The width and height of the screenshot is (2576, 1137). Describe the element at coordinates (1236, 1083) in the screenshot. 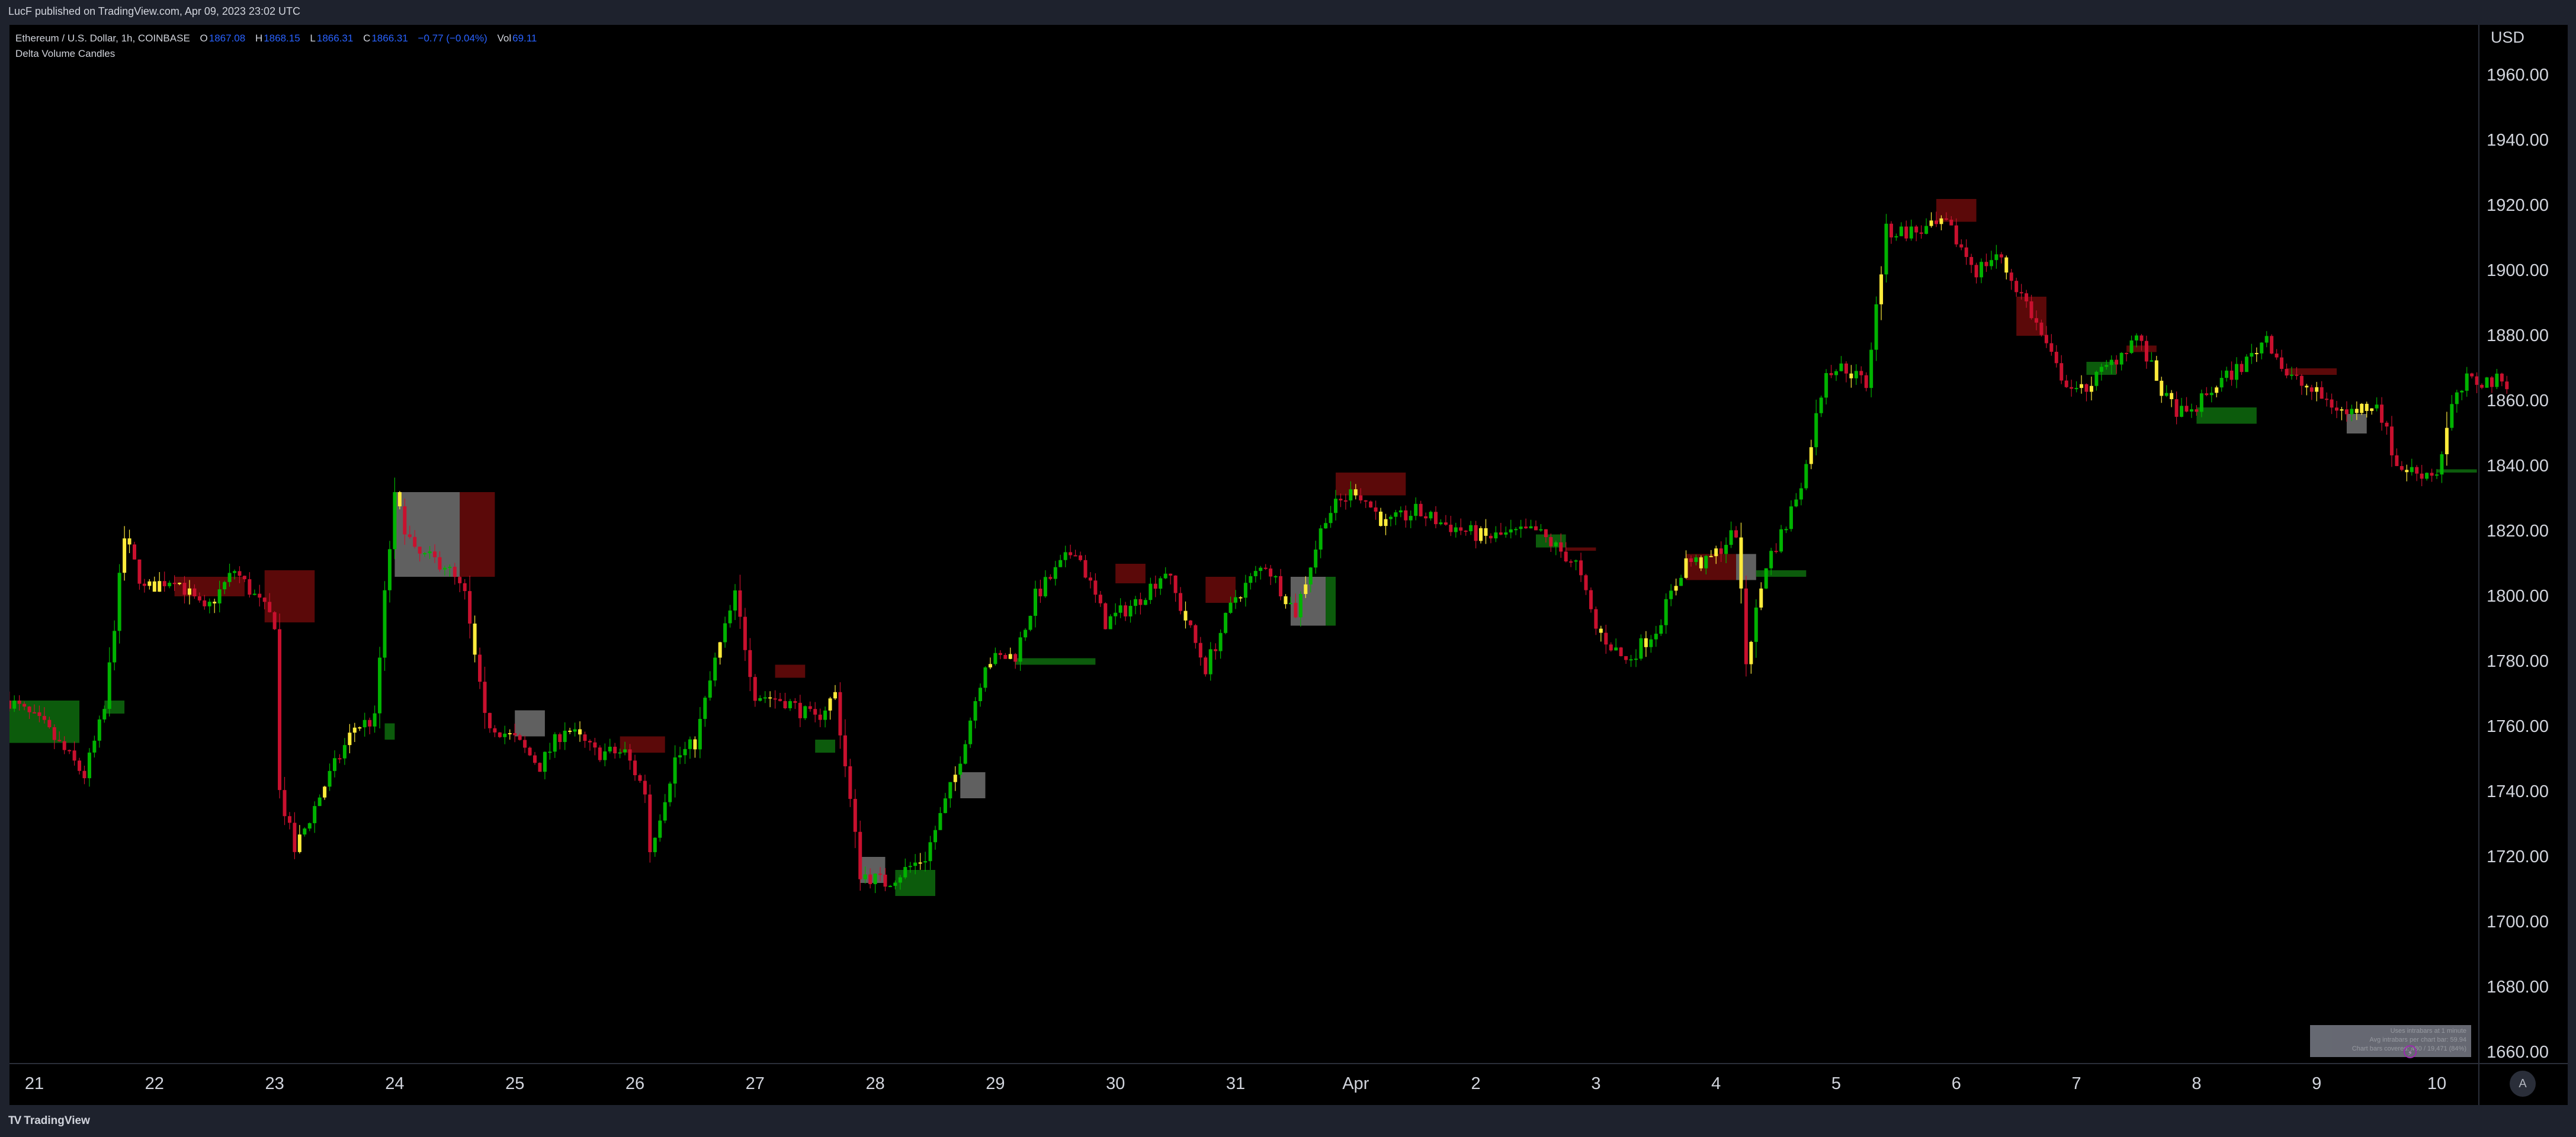

I see `time-axis: 21 22 23 24 25 26 27 28 29 30 31 Apr 2 3 4 5 6 7 8 9 10` at that location.